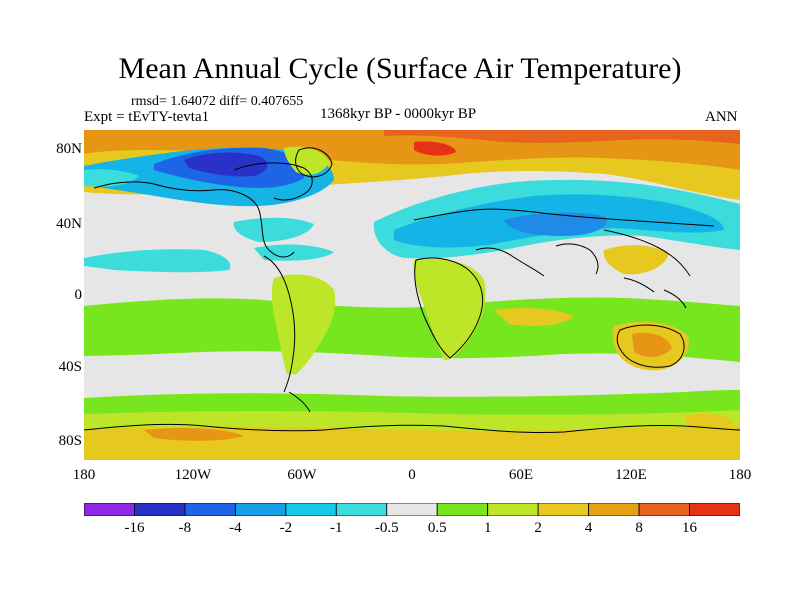  Describe the element at coordinates (306, 160) in the screenshot. I see `greenland-yellow` at that location.